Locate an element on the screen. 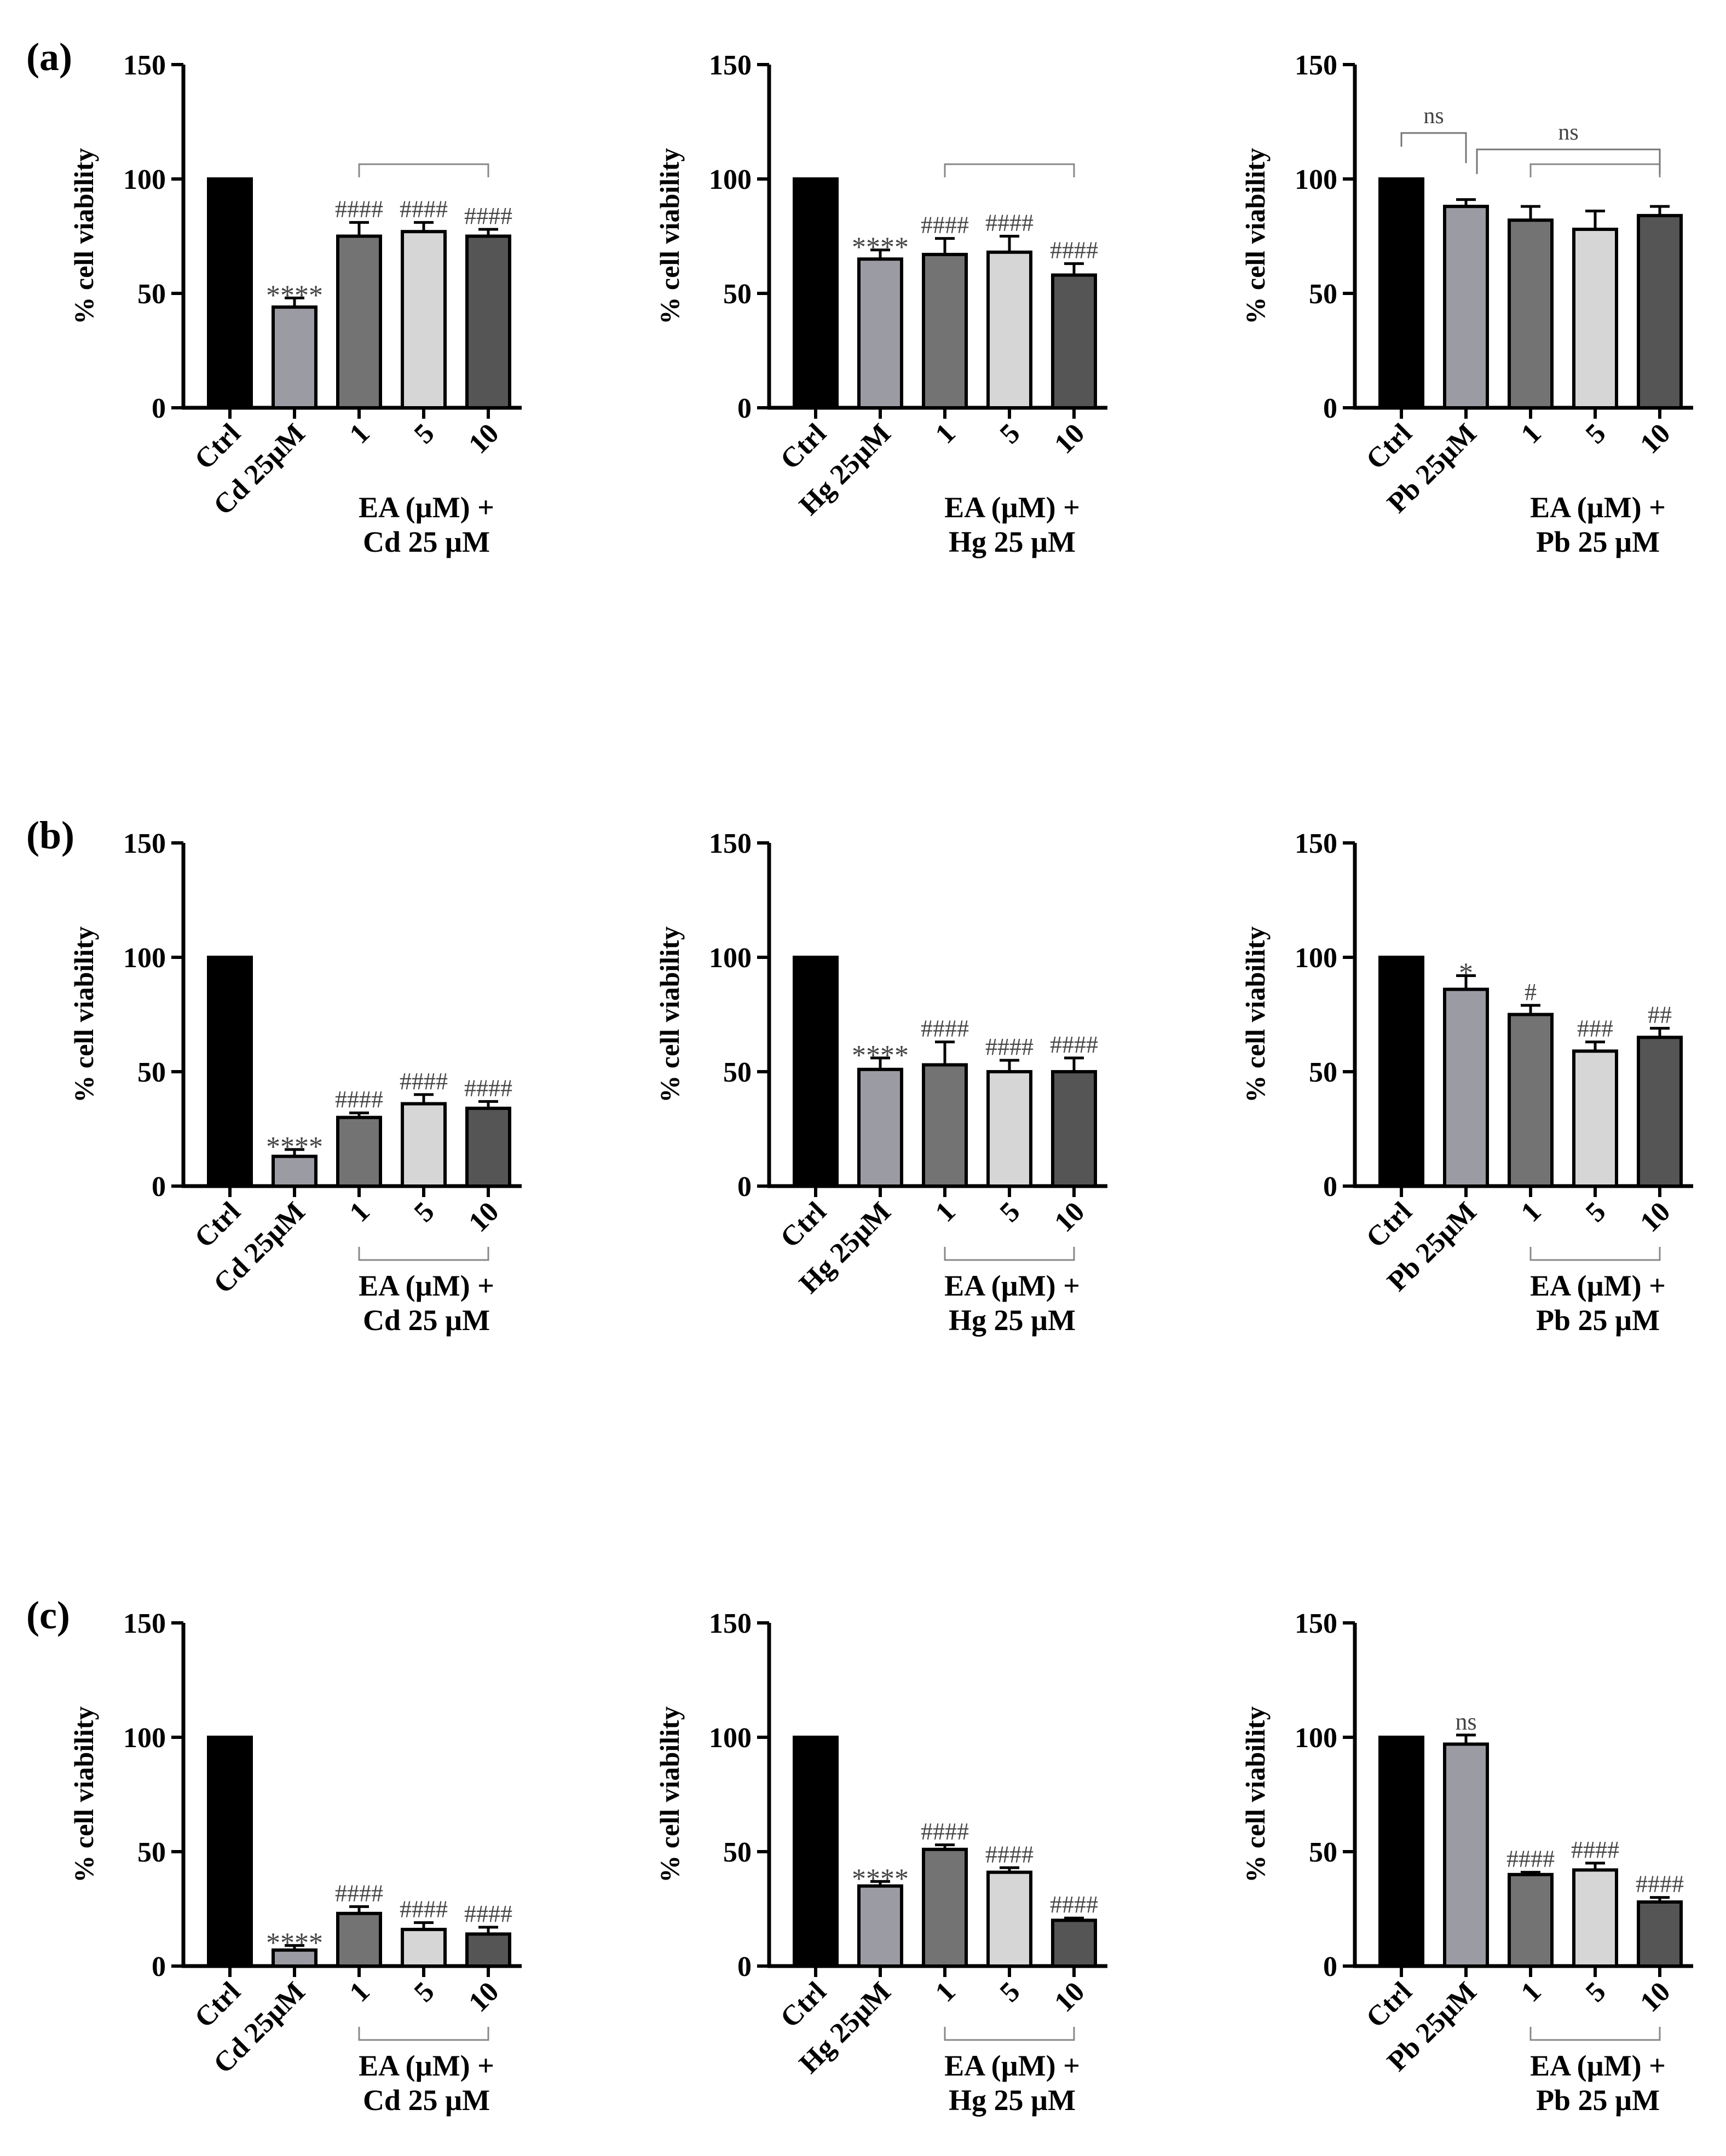  ns-label-2: ns is located at coordinates (1568, 132).